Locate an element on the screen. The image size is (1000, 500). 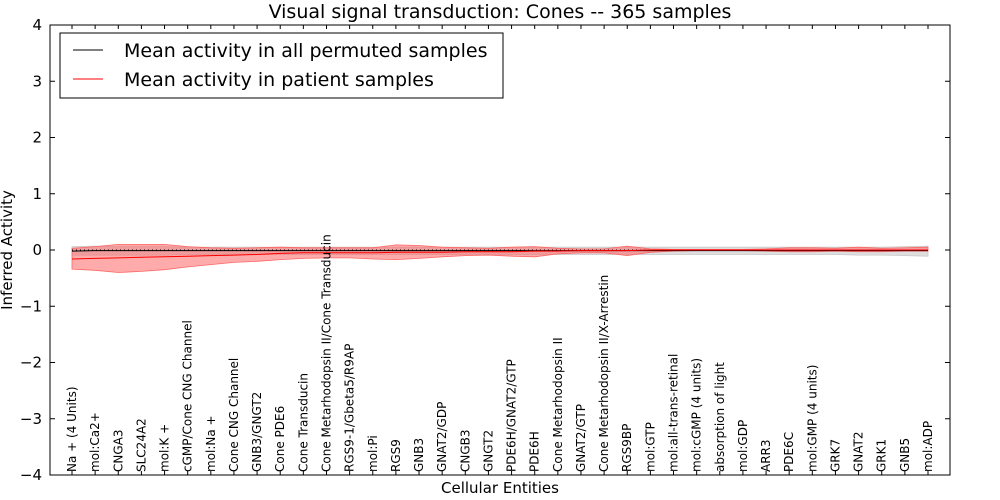
category-label: mol:all-trans-retinal is located at coordinates (674, 413).